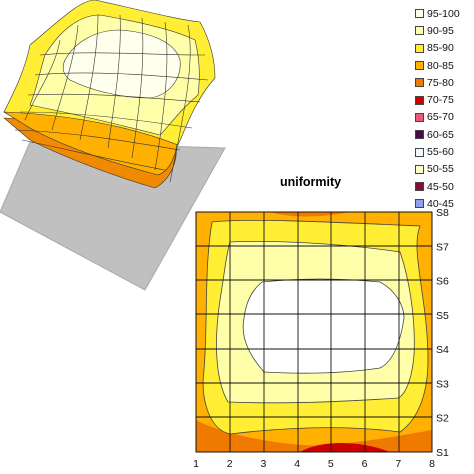 This screenshot has width=474, height=474. Describe the element at coordinates (442, 333) in the screenshot. I see `y-axis: S1 S2 S3 S4 S5 S6 S7 S8` at that location.